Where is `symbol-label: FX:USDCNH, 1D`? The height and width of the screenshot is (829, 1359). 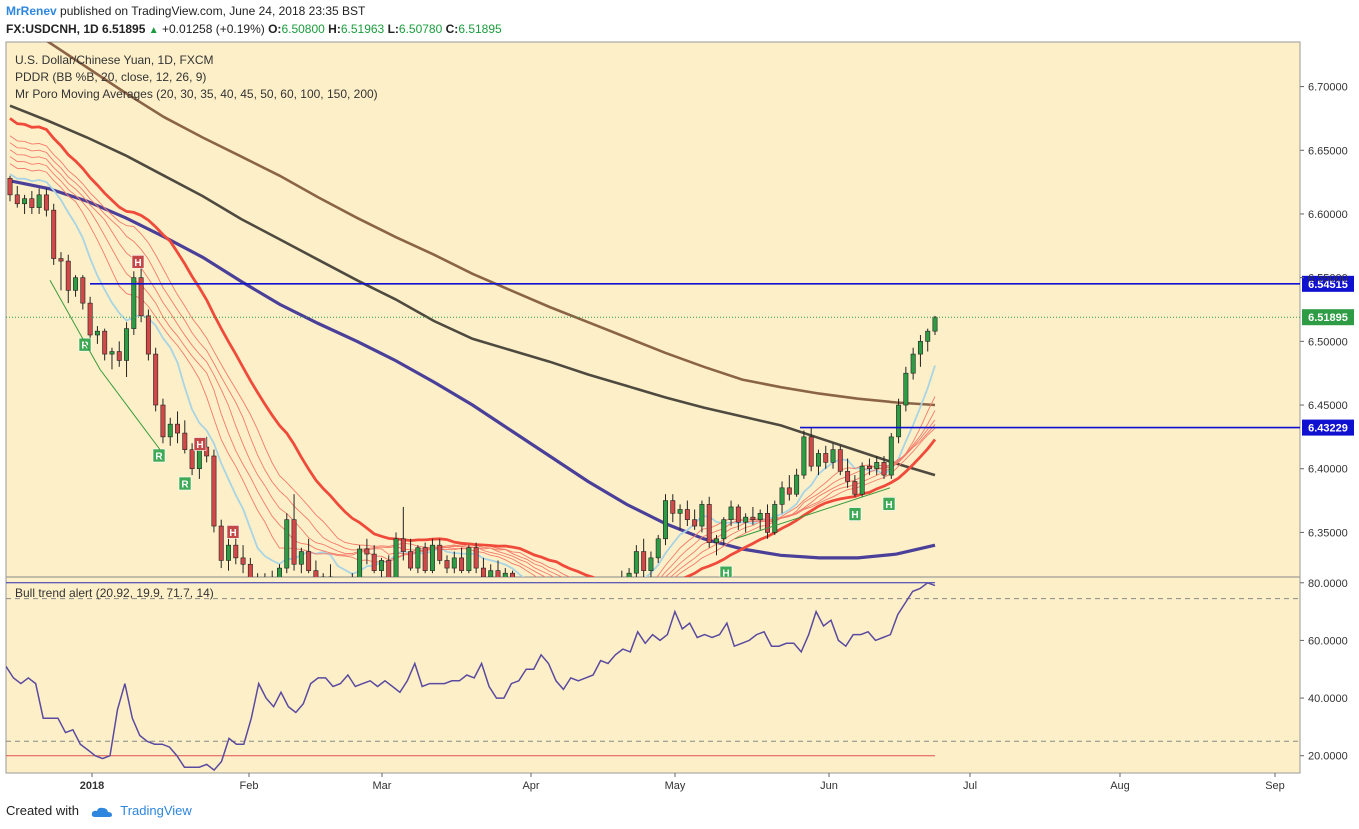
symbol-label: FX:USDCNH, 1D is located at coordinates (52, 29).